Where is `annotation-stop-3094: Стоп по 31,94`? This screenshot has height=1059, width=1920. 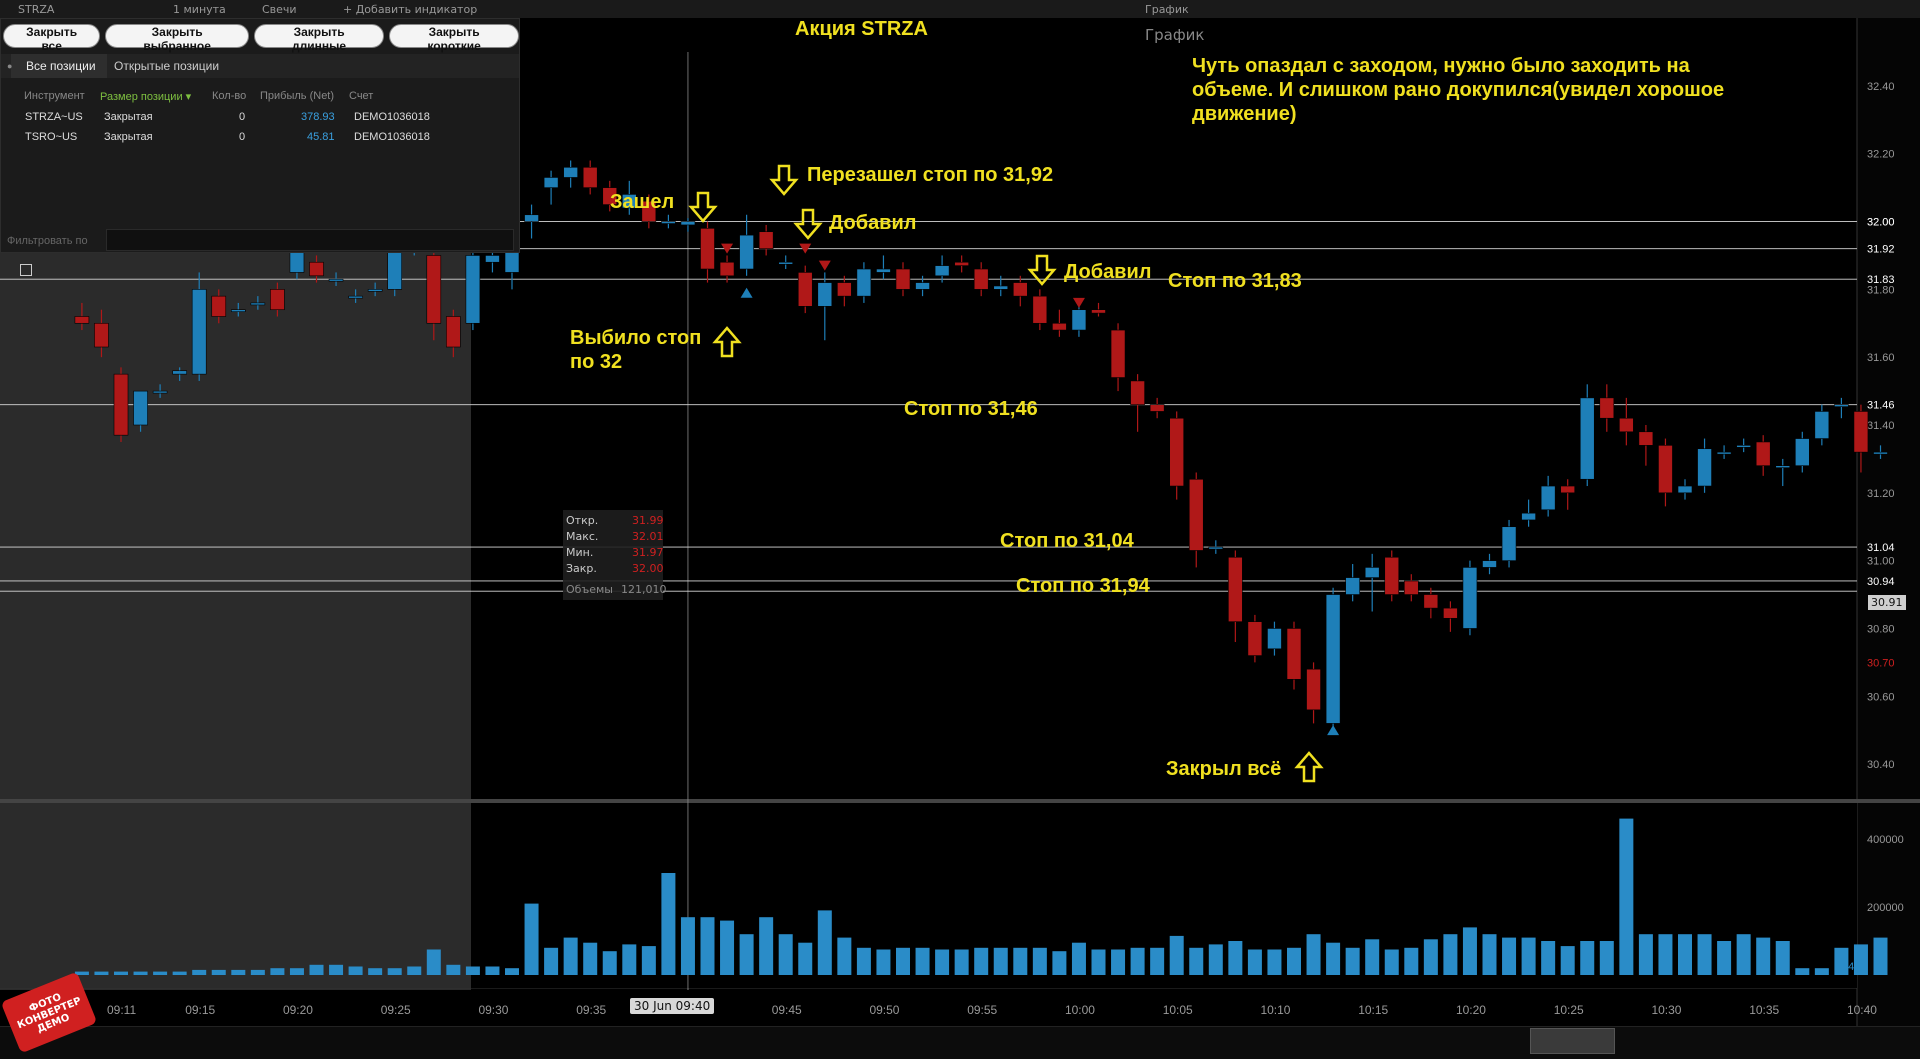 annotation-stop-3094: Стоп по 31,94 is located at coordinates (1083, 586).